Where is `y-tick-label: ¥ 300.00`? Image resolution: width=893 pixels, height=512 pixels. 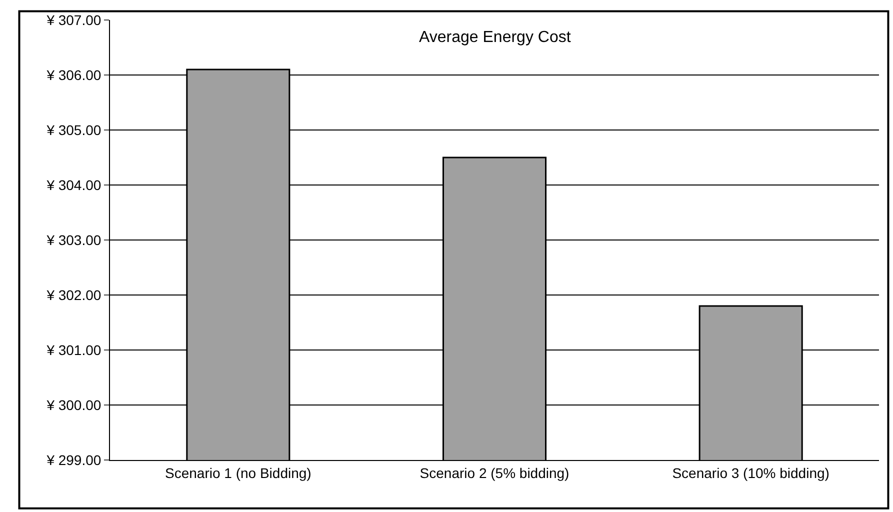 y-tick-label: ¥ 300.00 is located at coordinates (74, 404).